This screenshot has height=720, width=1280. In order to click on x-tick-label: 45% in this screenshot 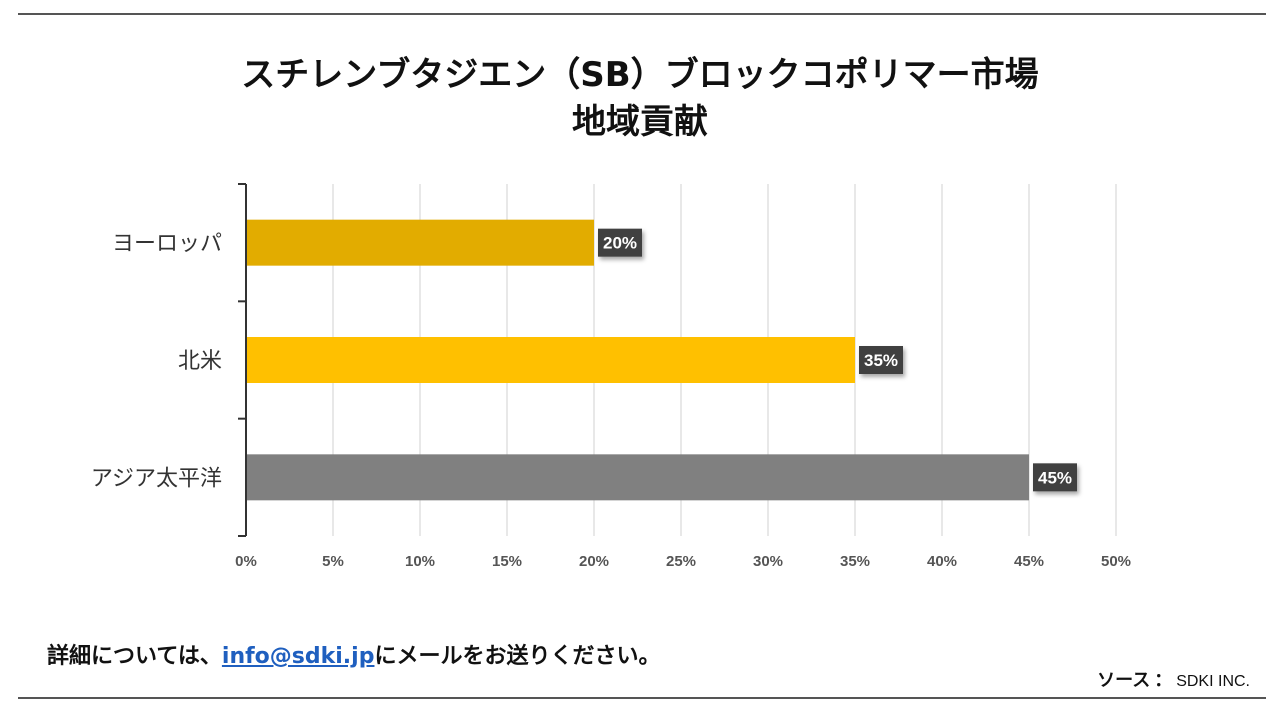, I will do `click(1029, 561)`.